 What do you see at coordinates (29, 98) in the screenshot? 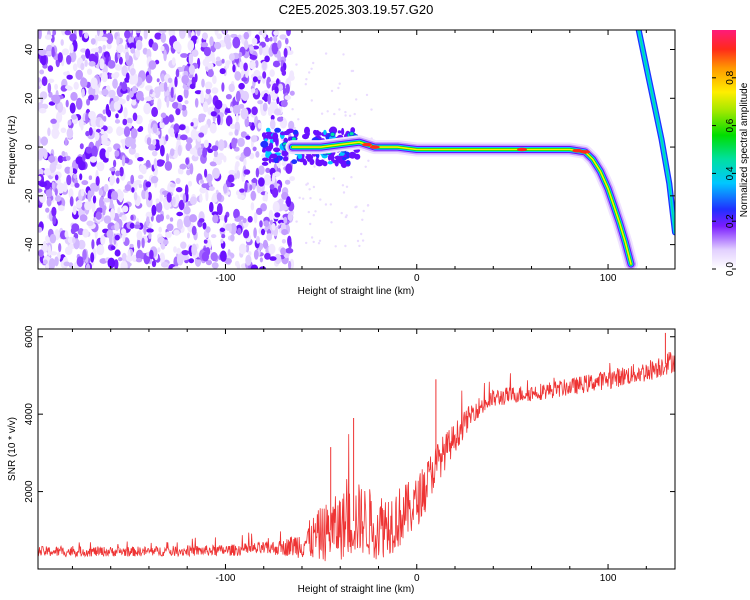
I see `spectrogram-y-tick-label: 20` at bounding box center [29, 98].